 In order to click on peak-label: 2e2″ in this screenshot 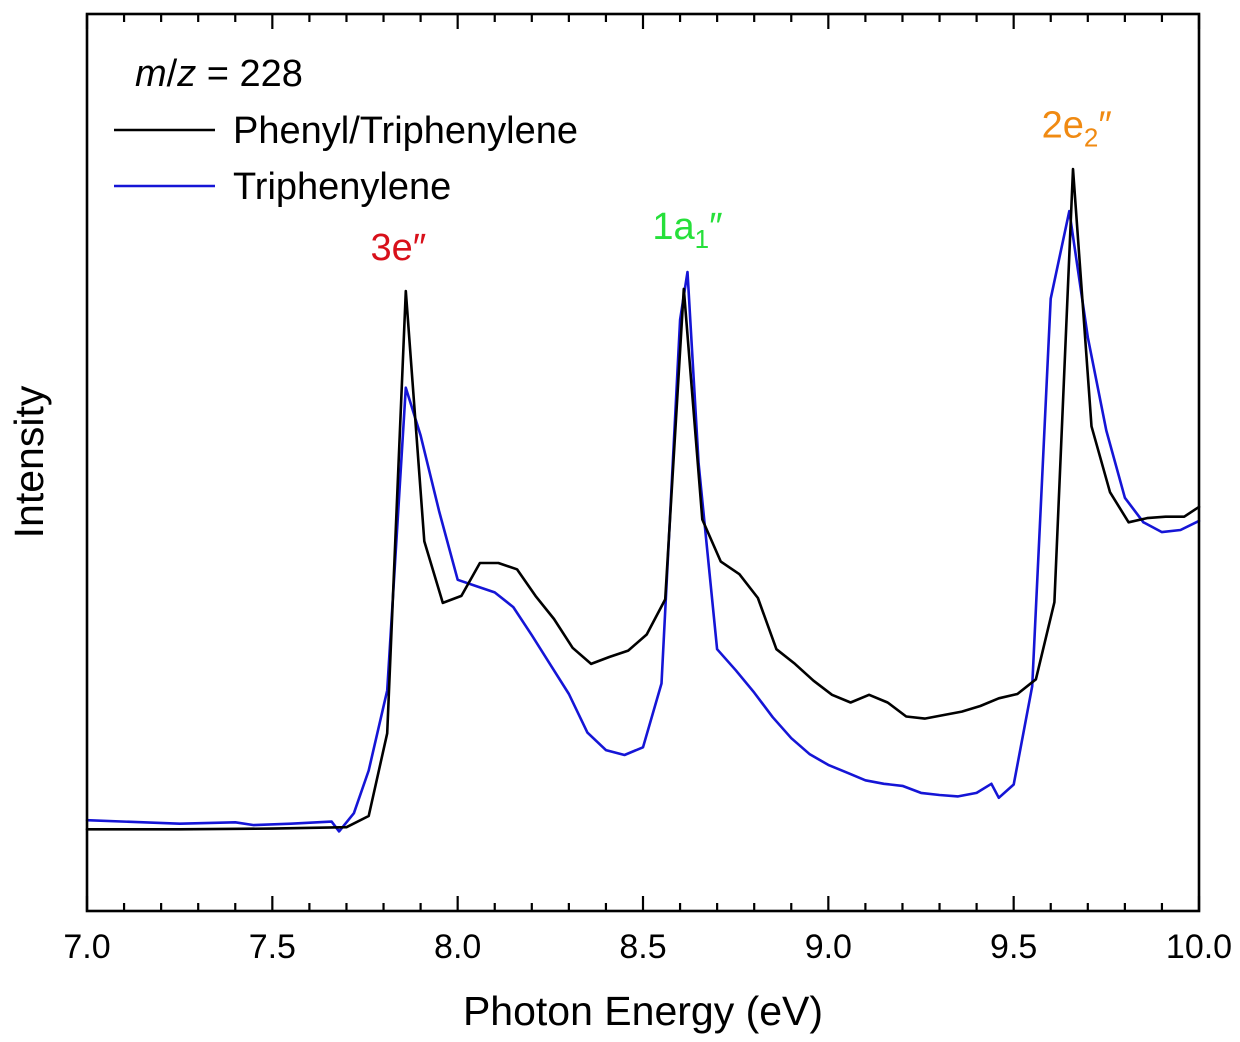, I will do `click(1077, 128)`.